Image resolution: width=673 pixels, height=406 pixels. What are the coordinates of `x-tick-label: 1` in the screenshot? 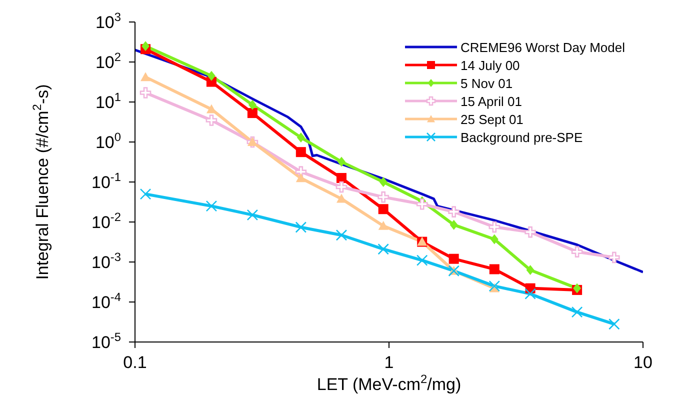 It's located at (389, 362).